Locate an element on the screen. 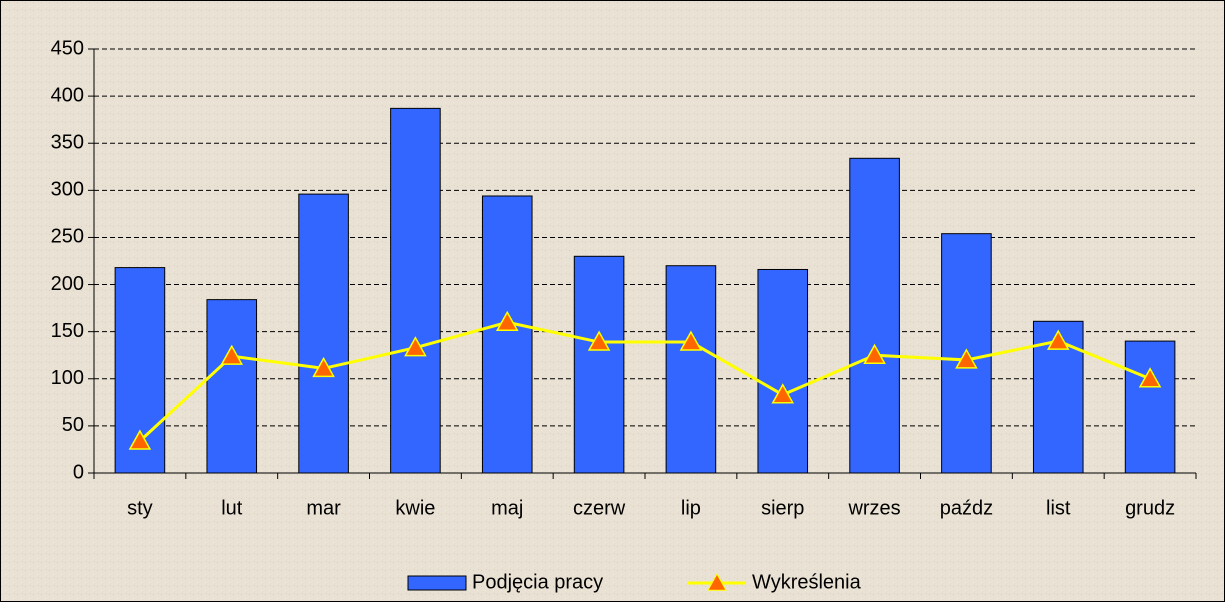 This screenshot has width=1226, height=603. x-tick-label: maj is located at coordinates (507, 508).